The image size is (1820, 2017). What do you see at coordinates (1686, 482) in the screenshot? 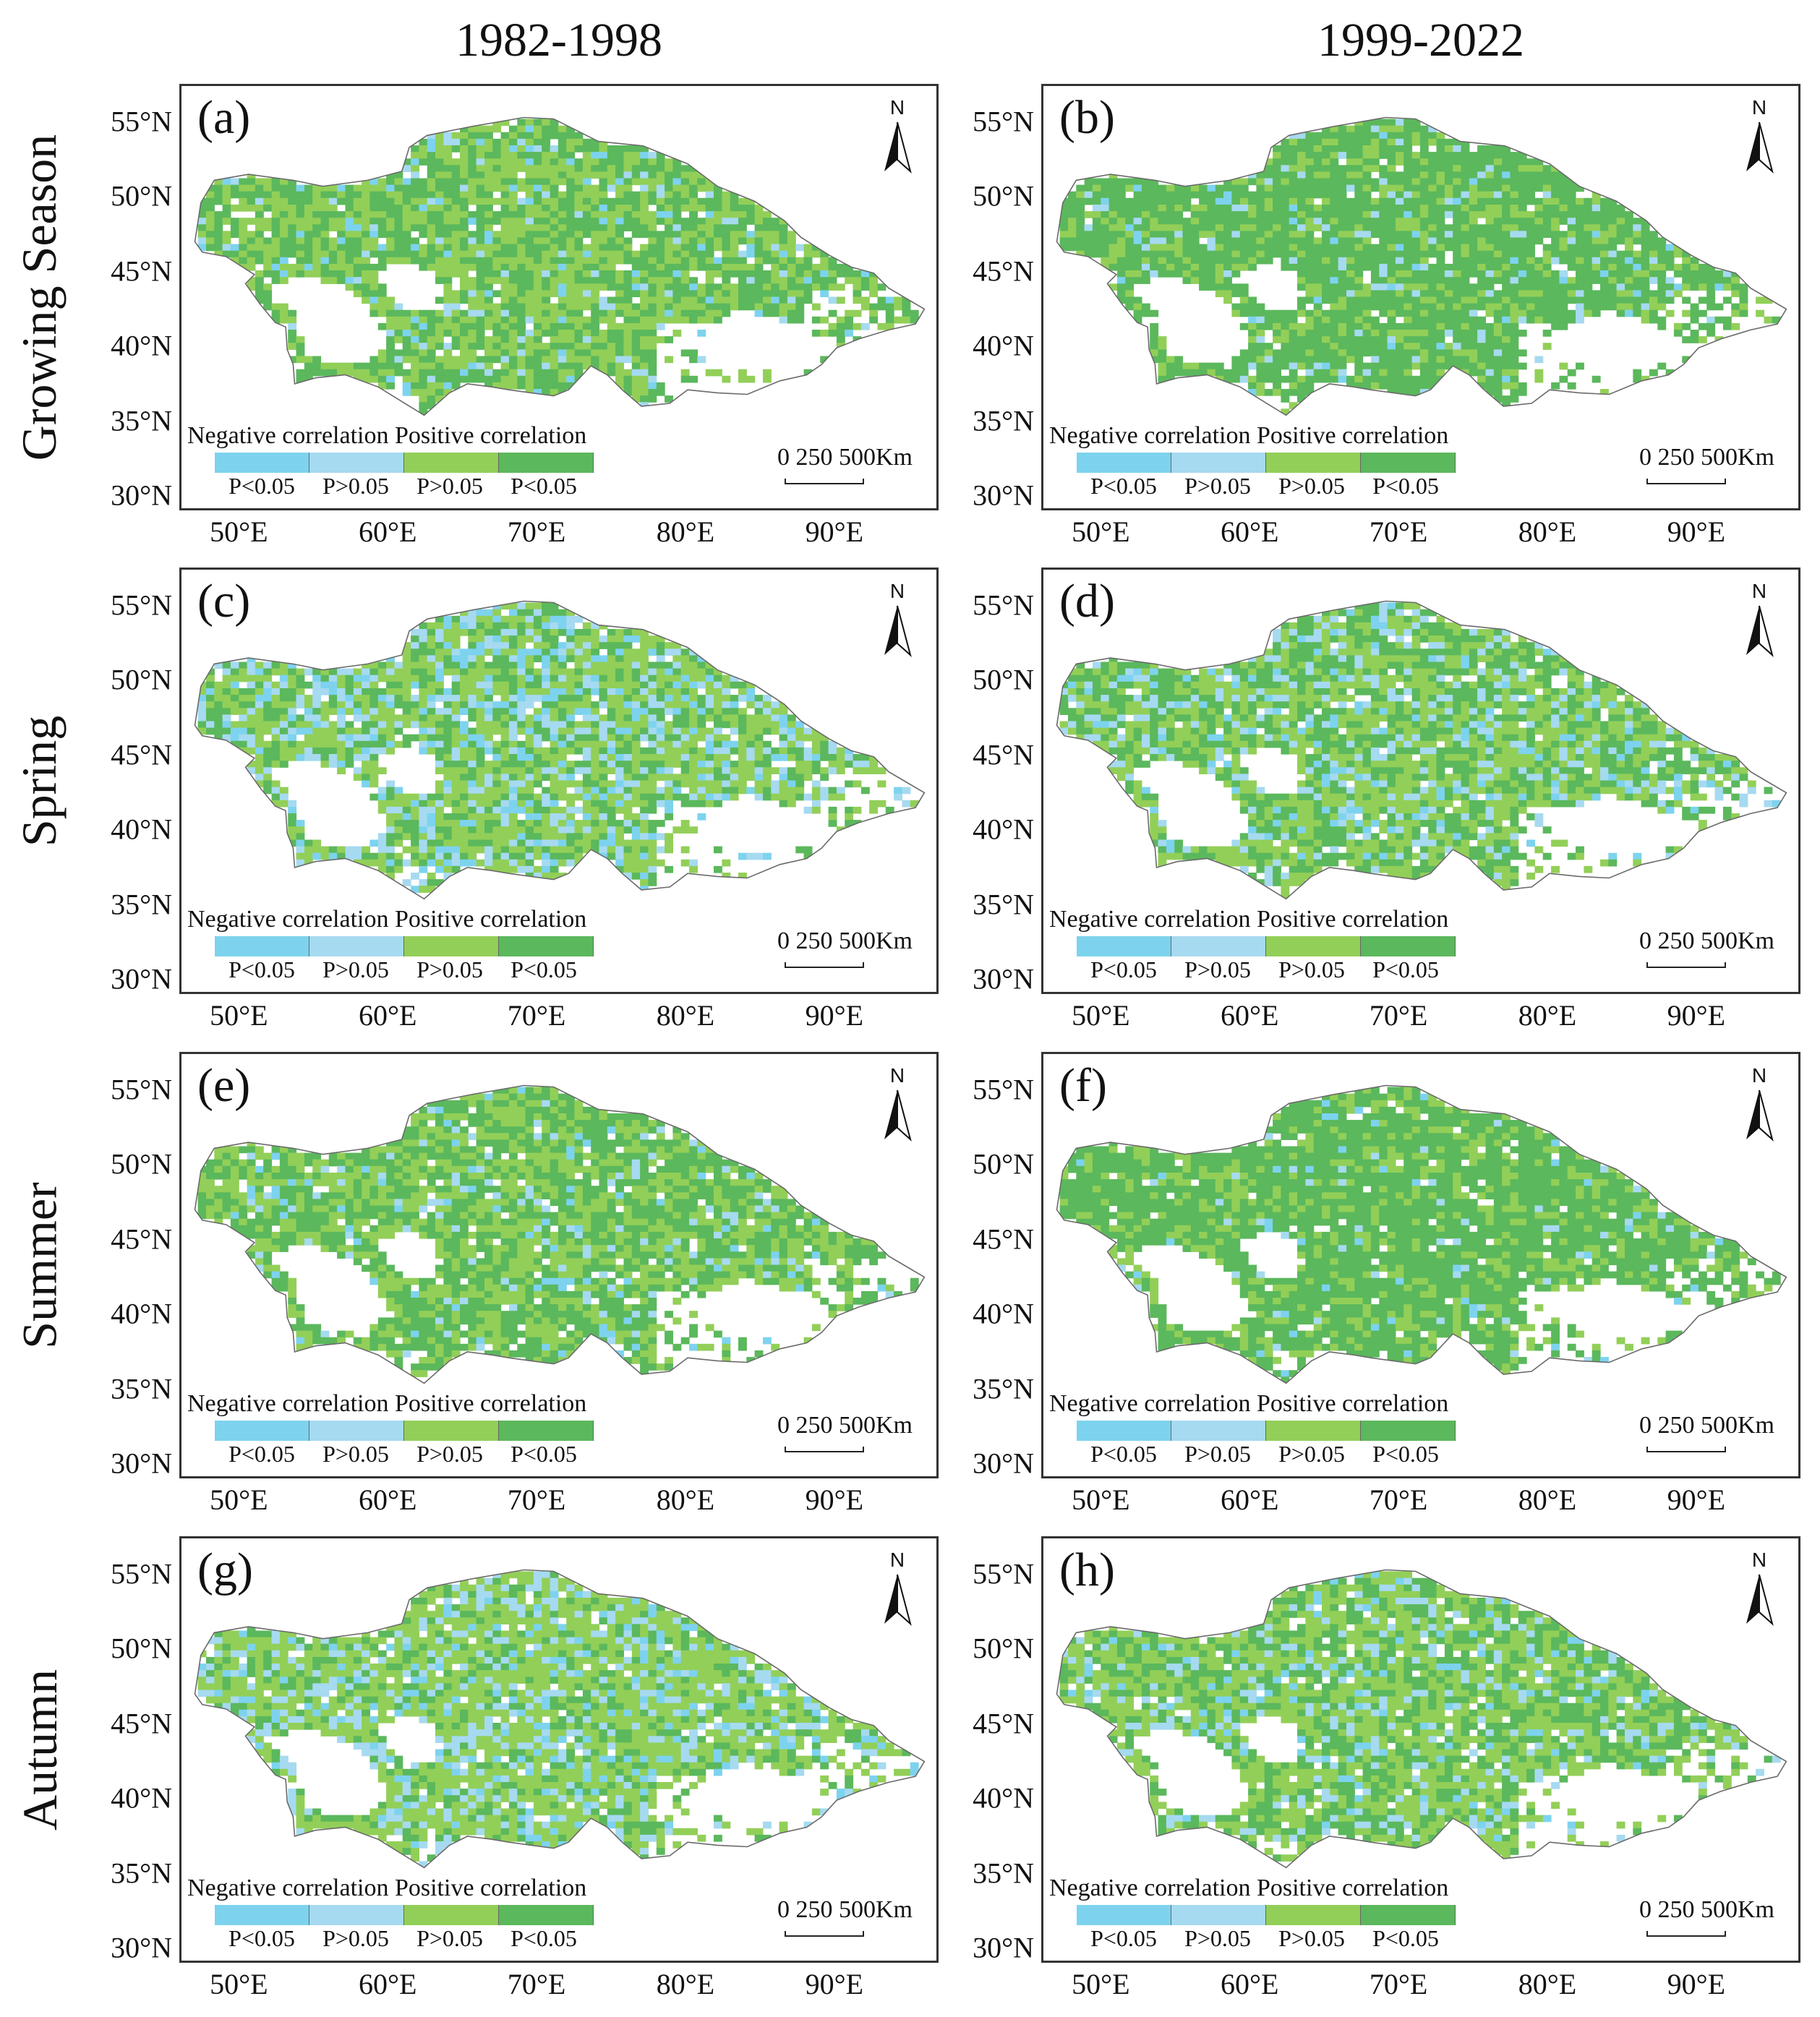
I see `scale-bar-line` at bounding box center [1686, 482].